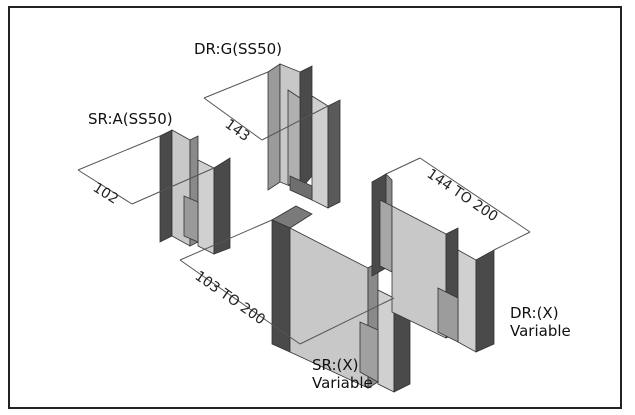 Image resolution: width=635 pixels, height=415 pixels. What do you see at coordinates (237, 130) in the screenshot?
I see `dim-text-143: 143` at bounding box center [237, 130].